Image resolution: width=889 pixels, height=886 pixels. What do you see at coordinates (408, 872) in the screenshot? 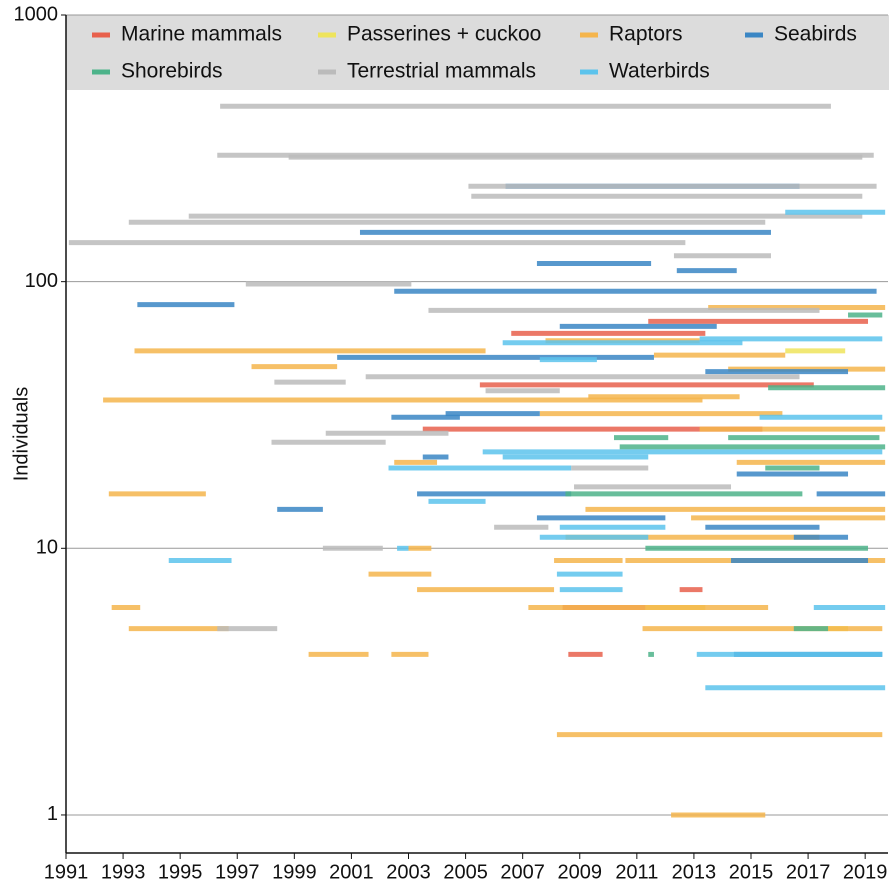
I see `x-tick-label: 2003` at bounding box center [408, 872].